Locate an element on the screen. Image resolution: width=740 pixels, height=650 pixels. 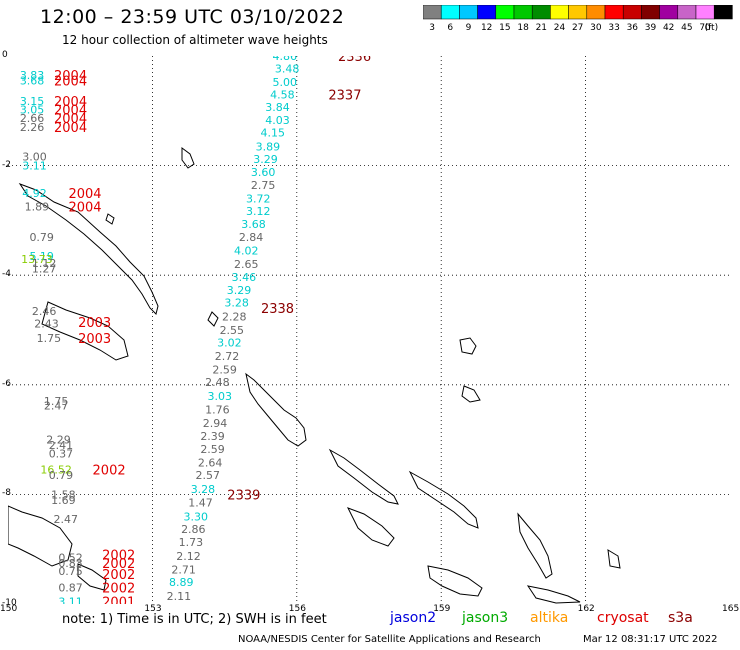
legend-label: 3 is located at coordinates (432, 28).